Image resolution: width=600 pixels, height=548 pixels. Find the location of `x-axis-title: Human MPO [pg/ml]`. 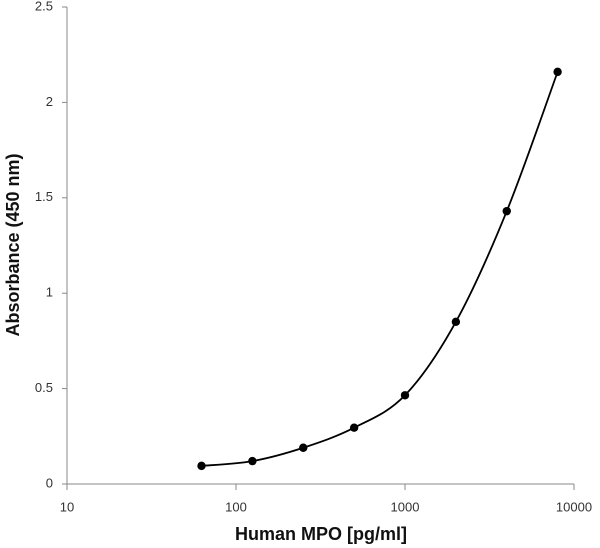

x-axis-title: Human MPO [pg/ml] is located at coordinates (321, 534).